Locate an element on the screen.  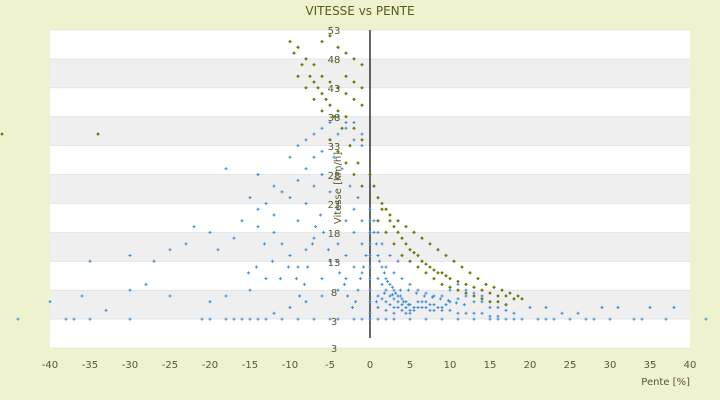
y-tick-label: 48 is located at coordinates (334, 60).